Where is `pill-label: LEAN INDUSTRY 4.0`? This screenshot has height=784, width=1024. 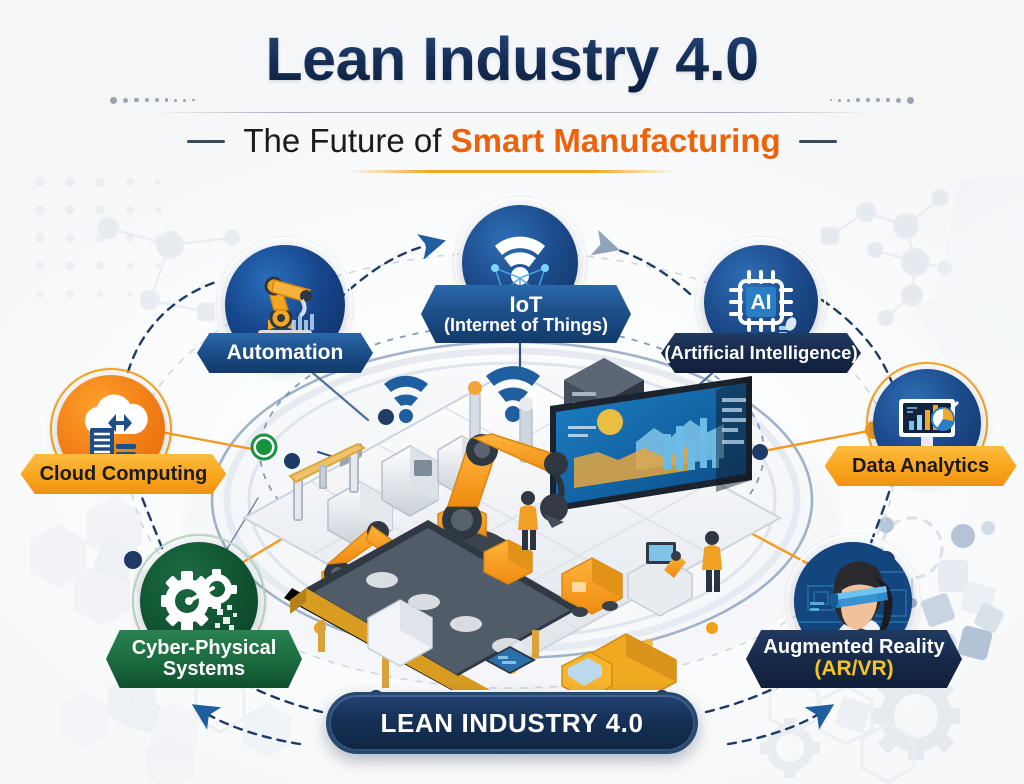
pill-label: LEAN INDUSTRY 4.0 is located at coordinates (512, 722).